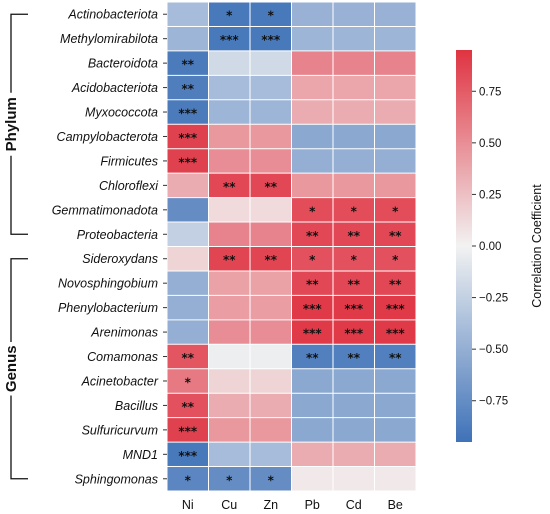 This screenshot has width=550, height=514. Describe the element at coordinates (292, 505) in the screenshot. I see `column-labels: Ni Cu Zn Pb Cd Be` at that location.